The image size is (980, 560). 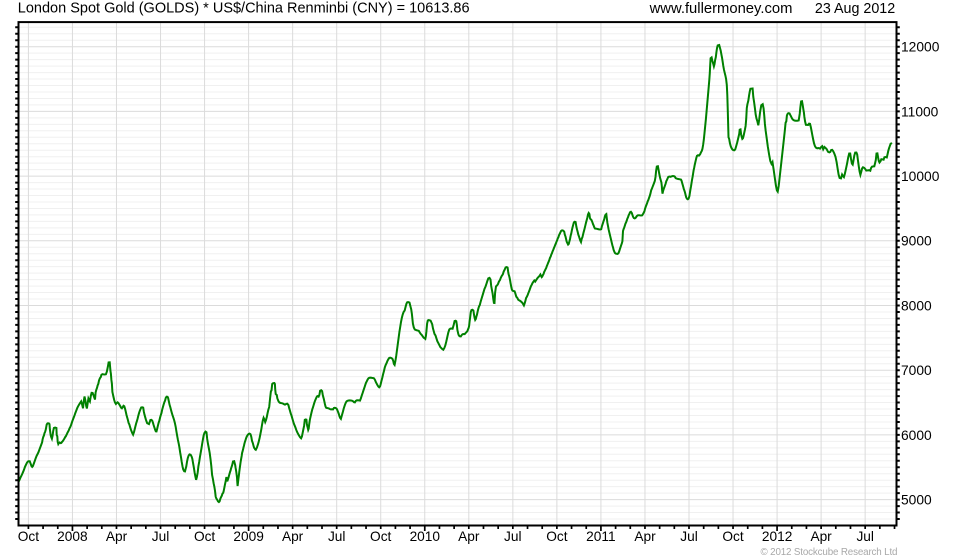 I want to click on svg-text: 9000, so click(x=916, y=241).